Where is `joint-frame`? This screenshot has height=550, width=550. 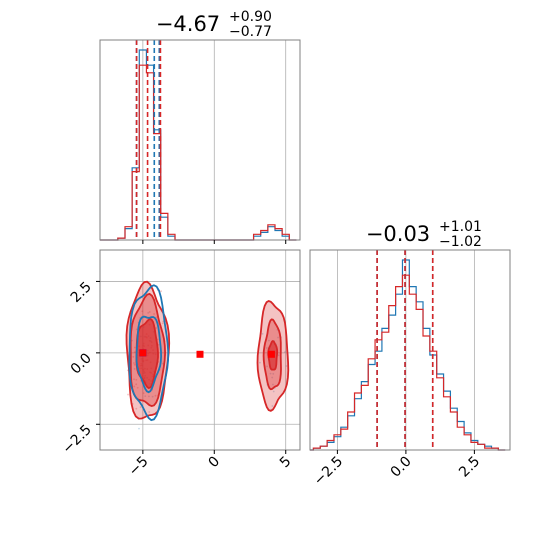 joint-frame is located at coordinates (200, 350).